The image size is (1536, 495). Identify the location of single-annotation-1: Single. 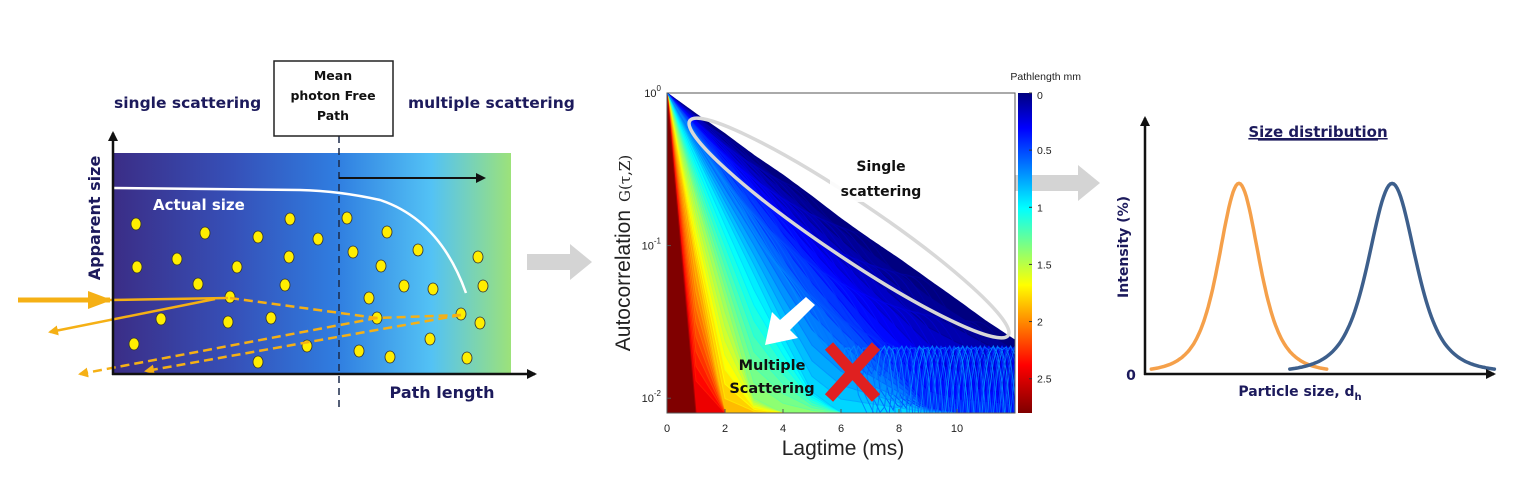
(880, 167).